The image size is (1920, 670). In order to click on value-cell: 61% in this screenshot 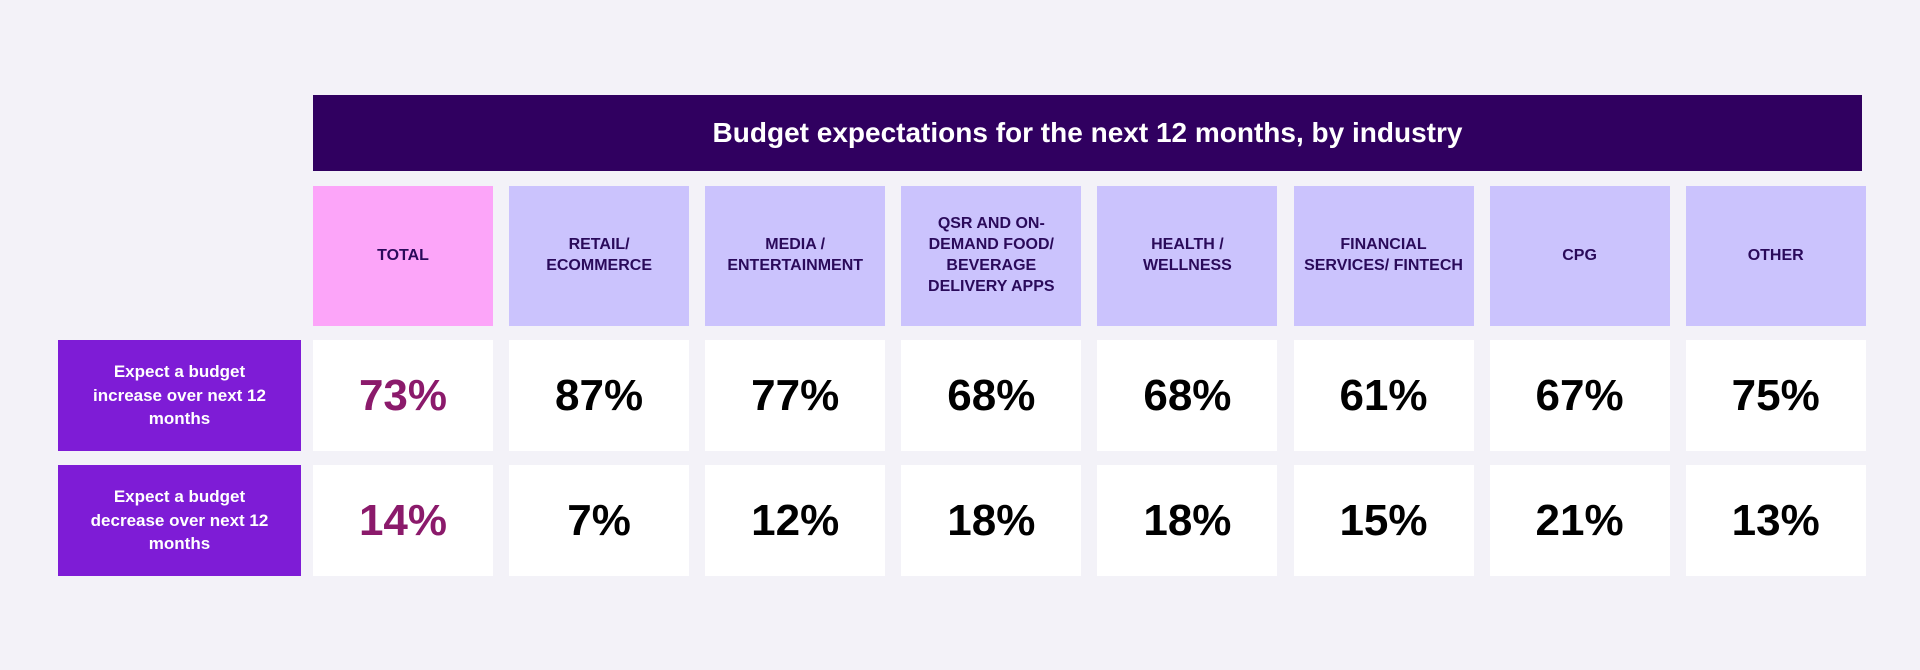, I will do `click(1383, 395)`.